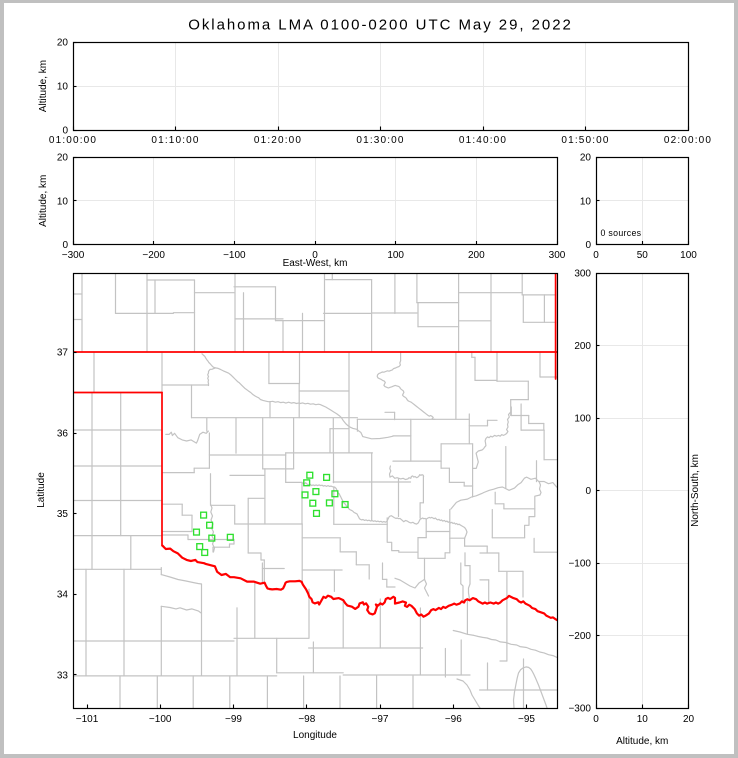  What do you see at coordinates (63, 434) in the screenshot?
I see `svg-text: 36` at bounding box center [63, 434].